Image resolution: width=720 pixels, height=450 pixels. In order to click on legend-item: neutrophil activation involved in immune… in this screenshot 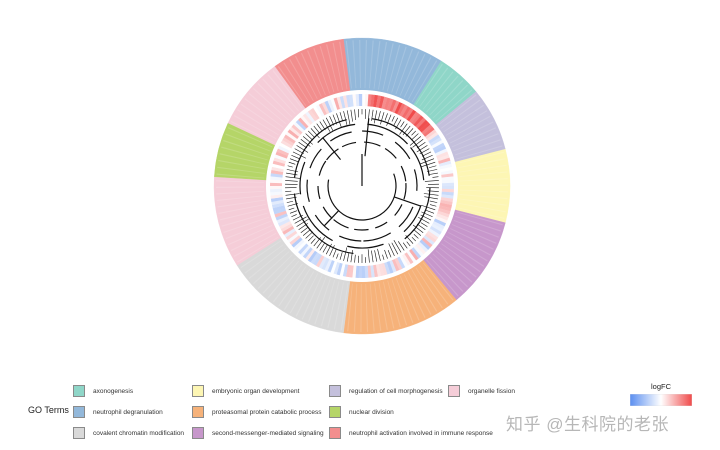, I will do `click(411, 433)`.